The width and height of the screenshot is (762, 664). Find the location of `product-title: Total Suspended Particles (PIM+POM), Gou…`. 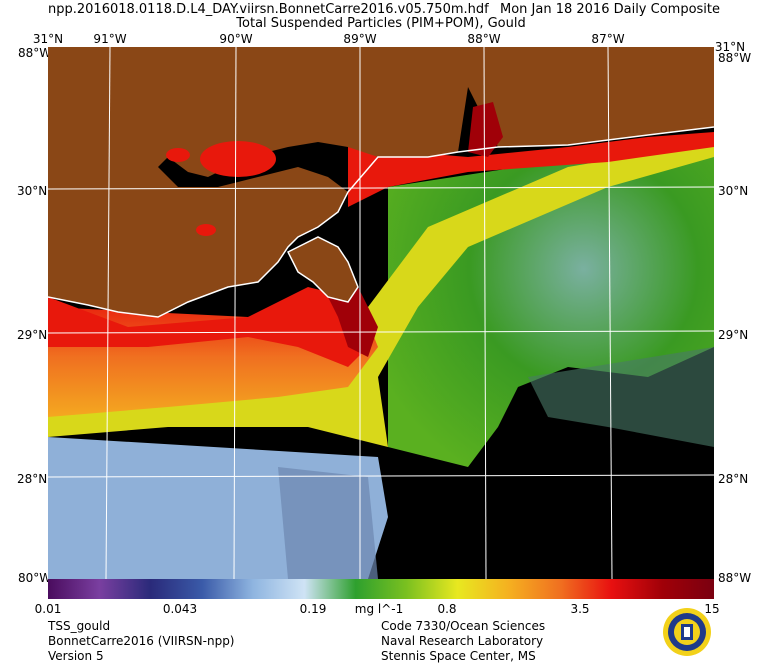

product-title: Total Suspended Particles (PIM+POM), Gou… is located at coordinates (381, 23).